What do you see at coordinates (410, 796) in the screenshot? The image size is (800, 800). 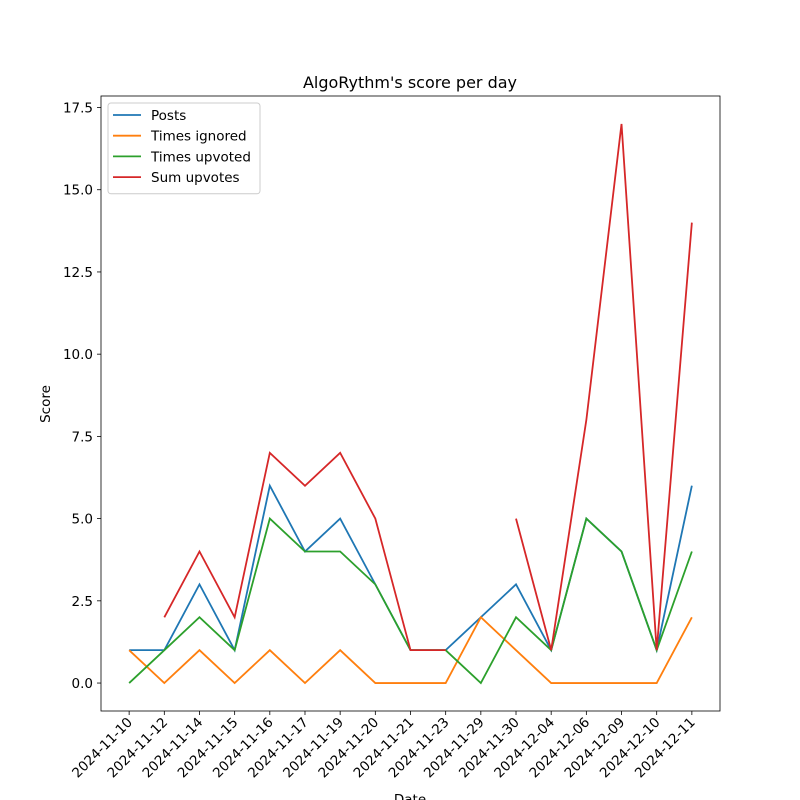 I see `x-axis-label: Date` at bounding box center [410, 796].